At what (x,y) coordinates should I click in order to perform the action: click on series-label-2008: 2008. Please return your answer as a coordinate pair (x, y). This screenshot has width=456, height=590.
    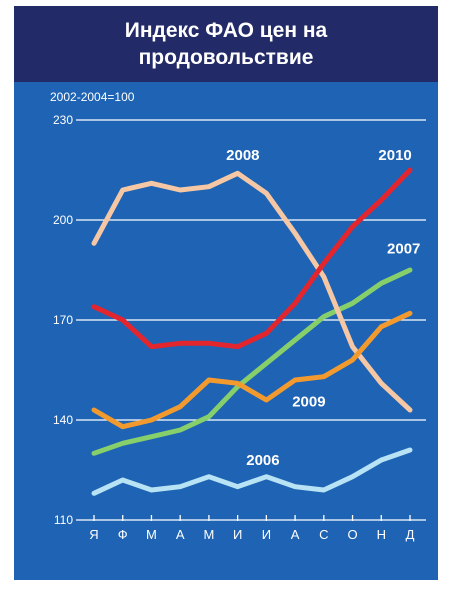
    Looking at the image, I should click on (242, 155).